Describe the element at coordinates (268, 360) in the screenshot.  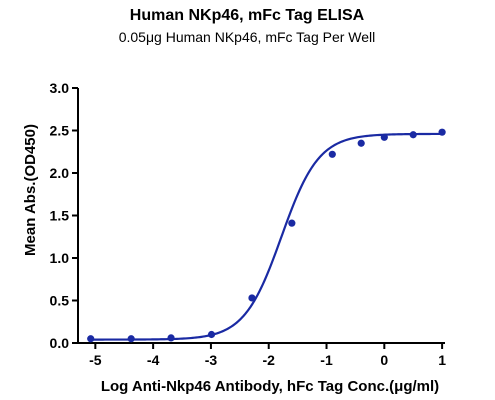
I see `x-tick-label: -2` at that location.